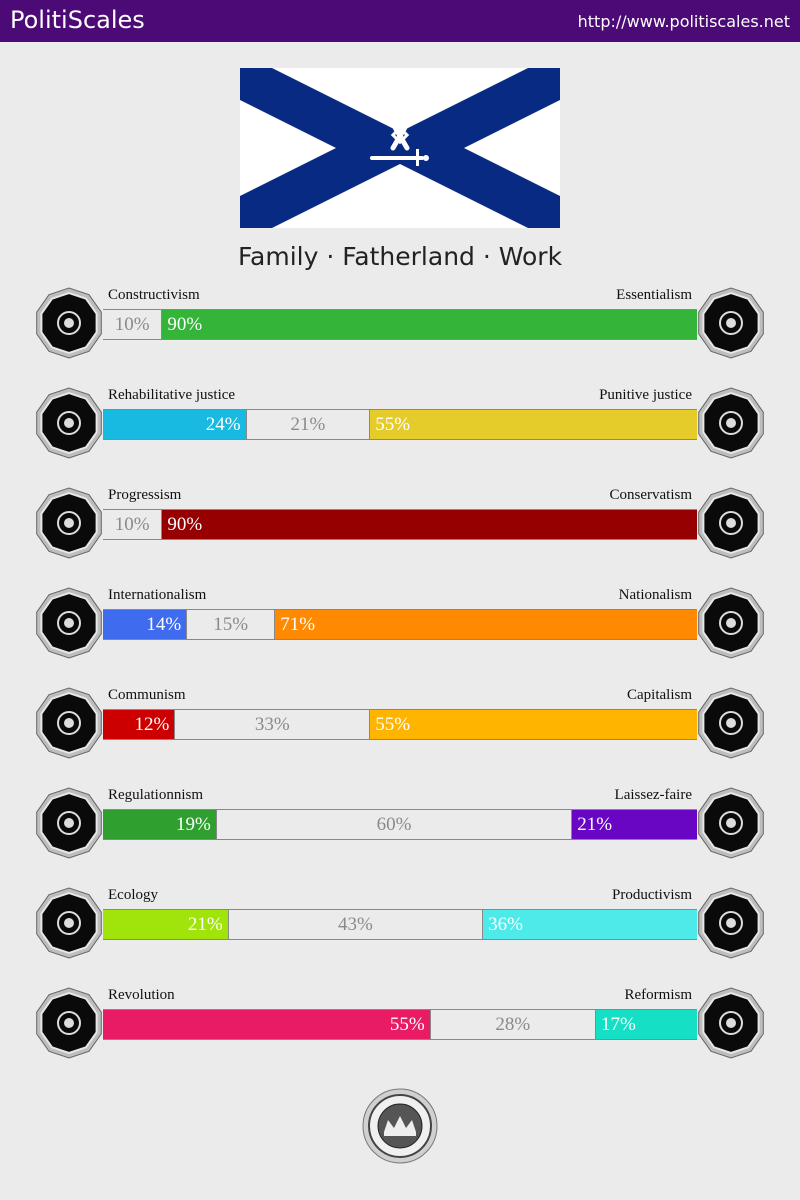  What do you see at coordinates (159, 824) in the screenshot?
I see `bar-segment-left: 19%` at bounding box center [159, 824].